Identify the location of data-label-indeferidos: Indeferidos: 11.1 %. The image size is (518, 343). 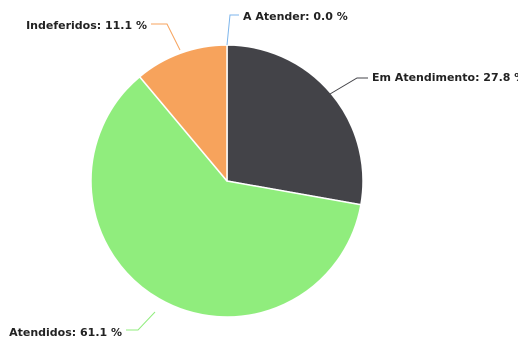
(86, 25).